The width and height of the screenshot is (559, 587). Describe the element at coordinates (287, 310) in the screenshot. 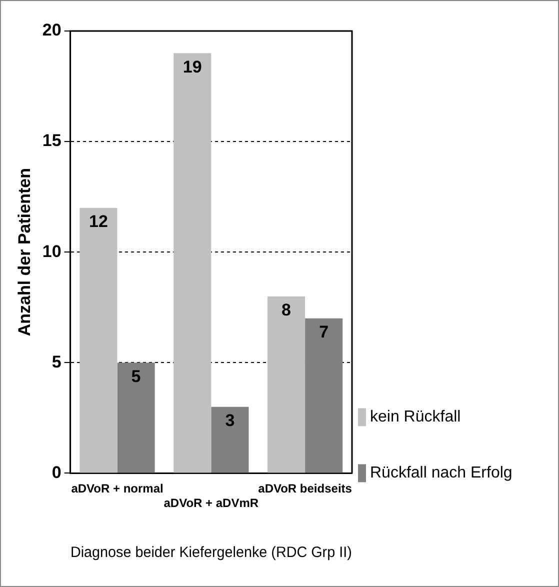

I see `data-label: 8` at that location.